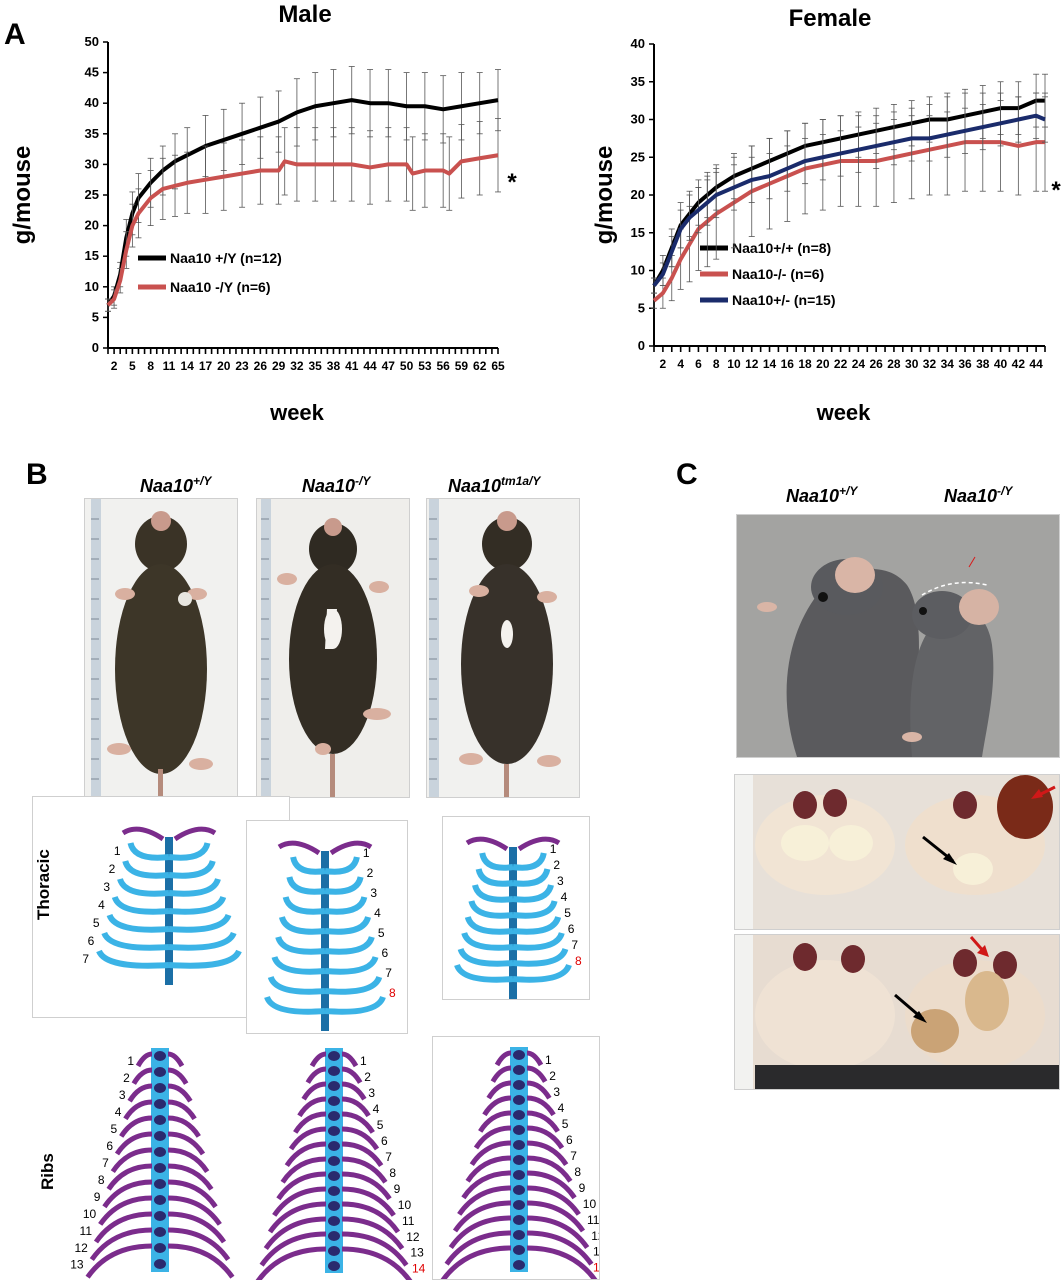  What do you see at coordinates (781, 248) in the screenshot?
I see `legend-label: Naa10+/+ (n=8)` at bounding box center [781, 248].